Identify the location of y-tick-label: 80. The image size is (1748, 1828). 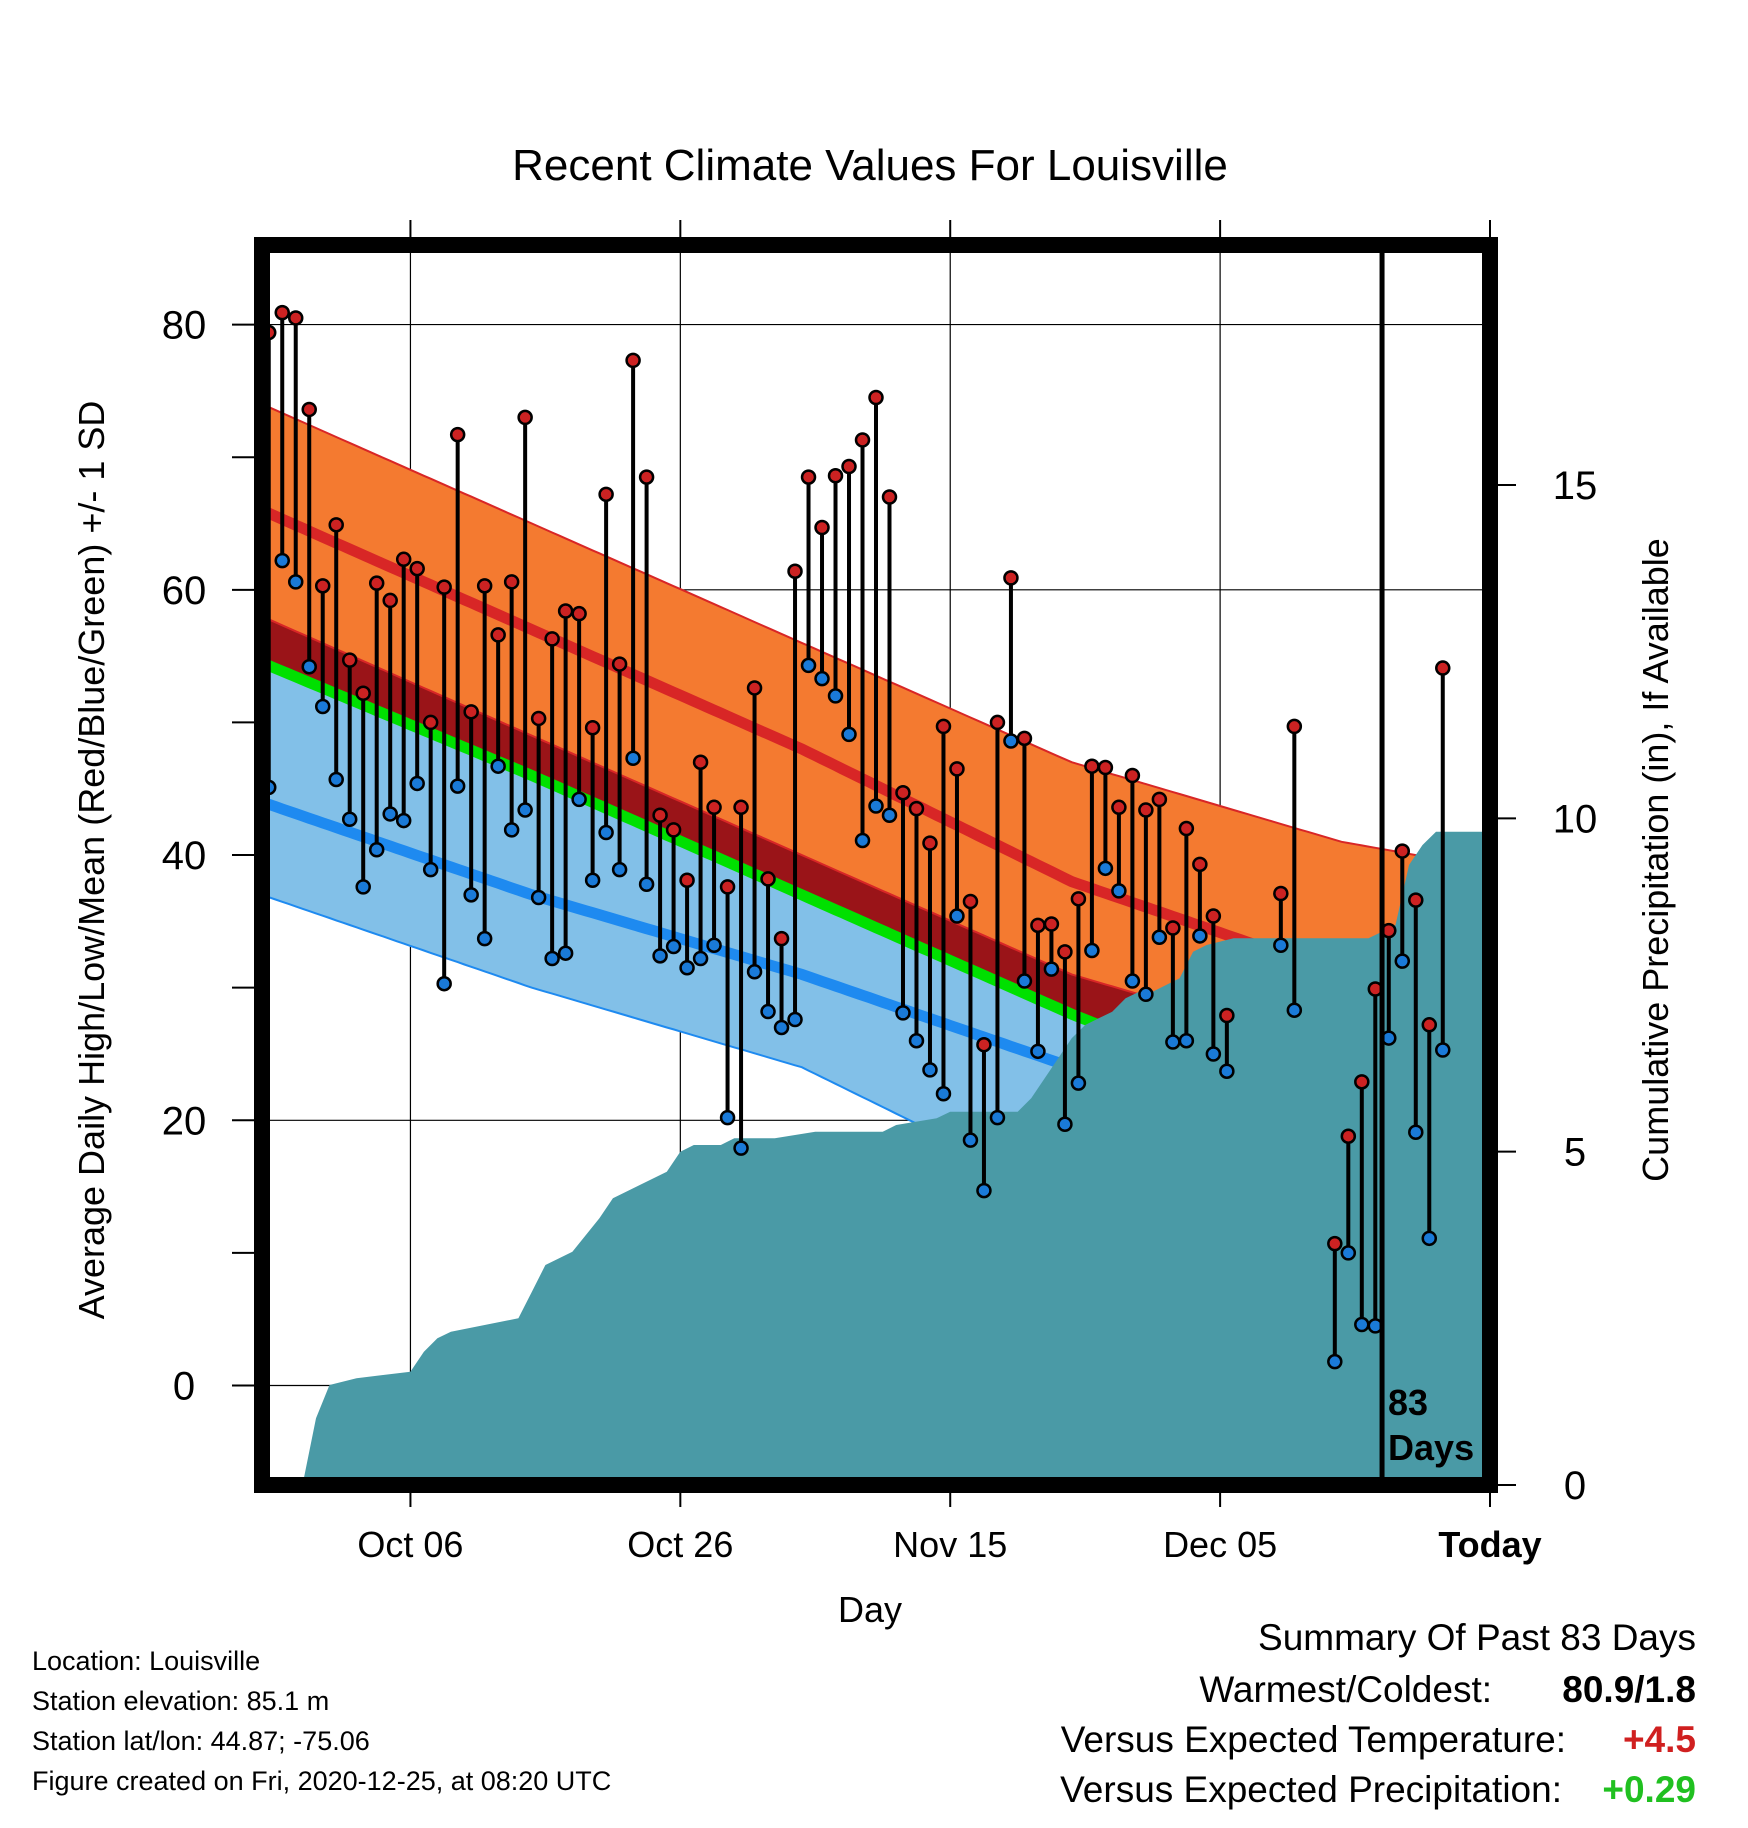
(184, 326).